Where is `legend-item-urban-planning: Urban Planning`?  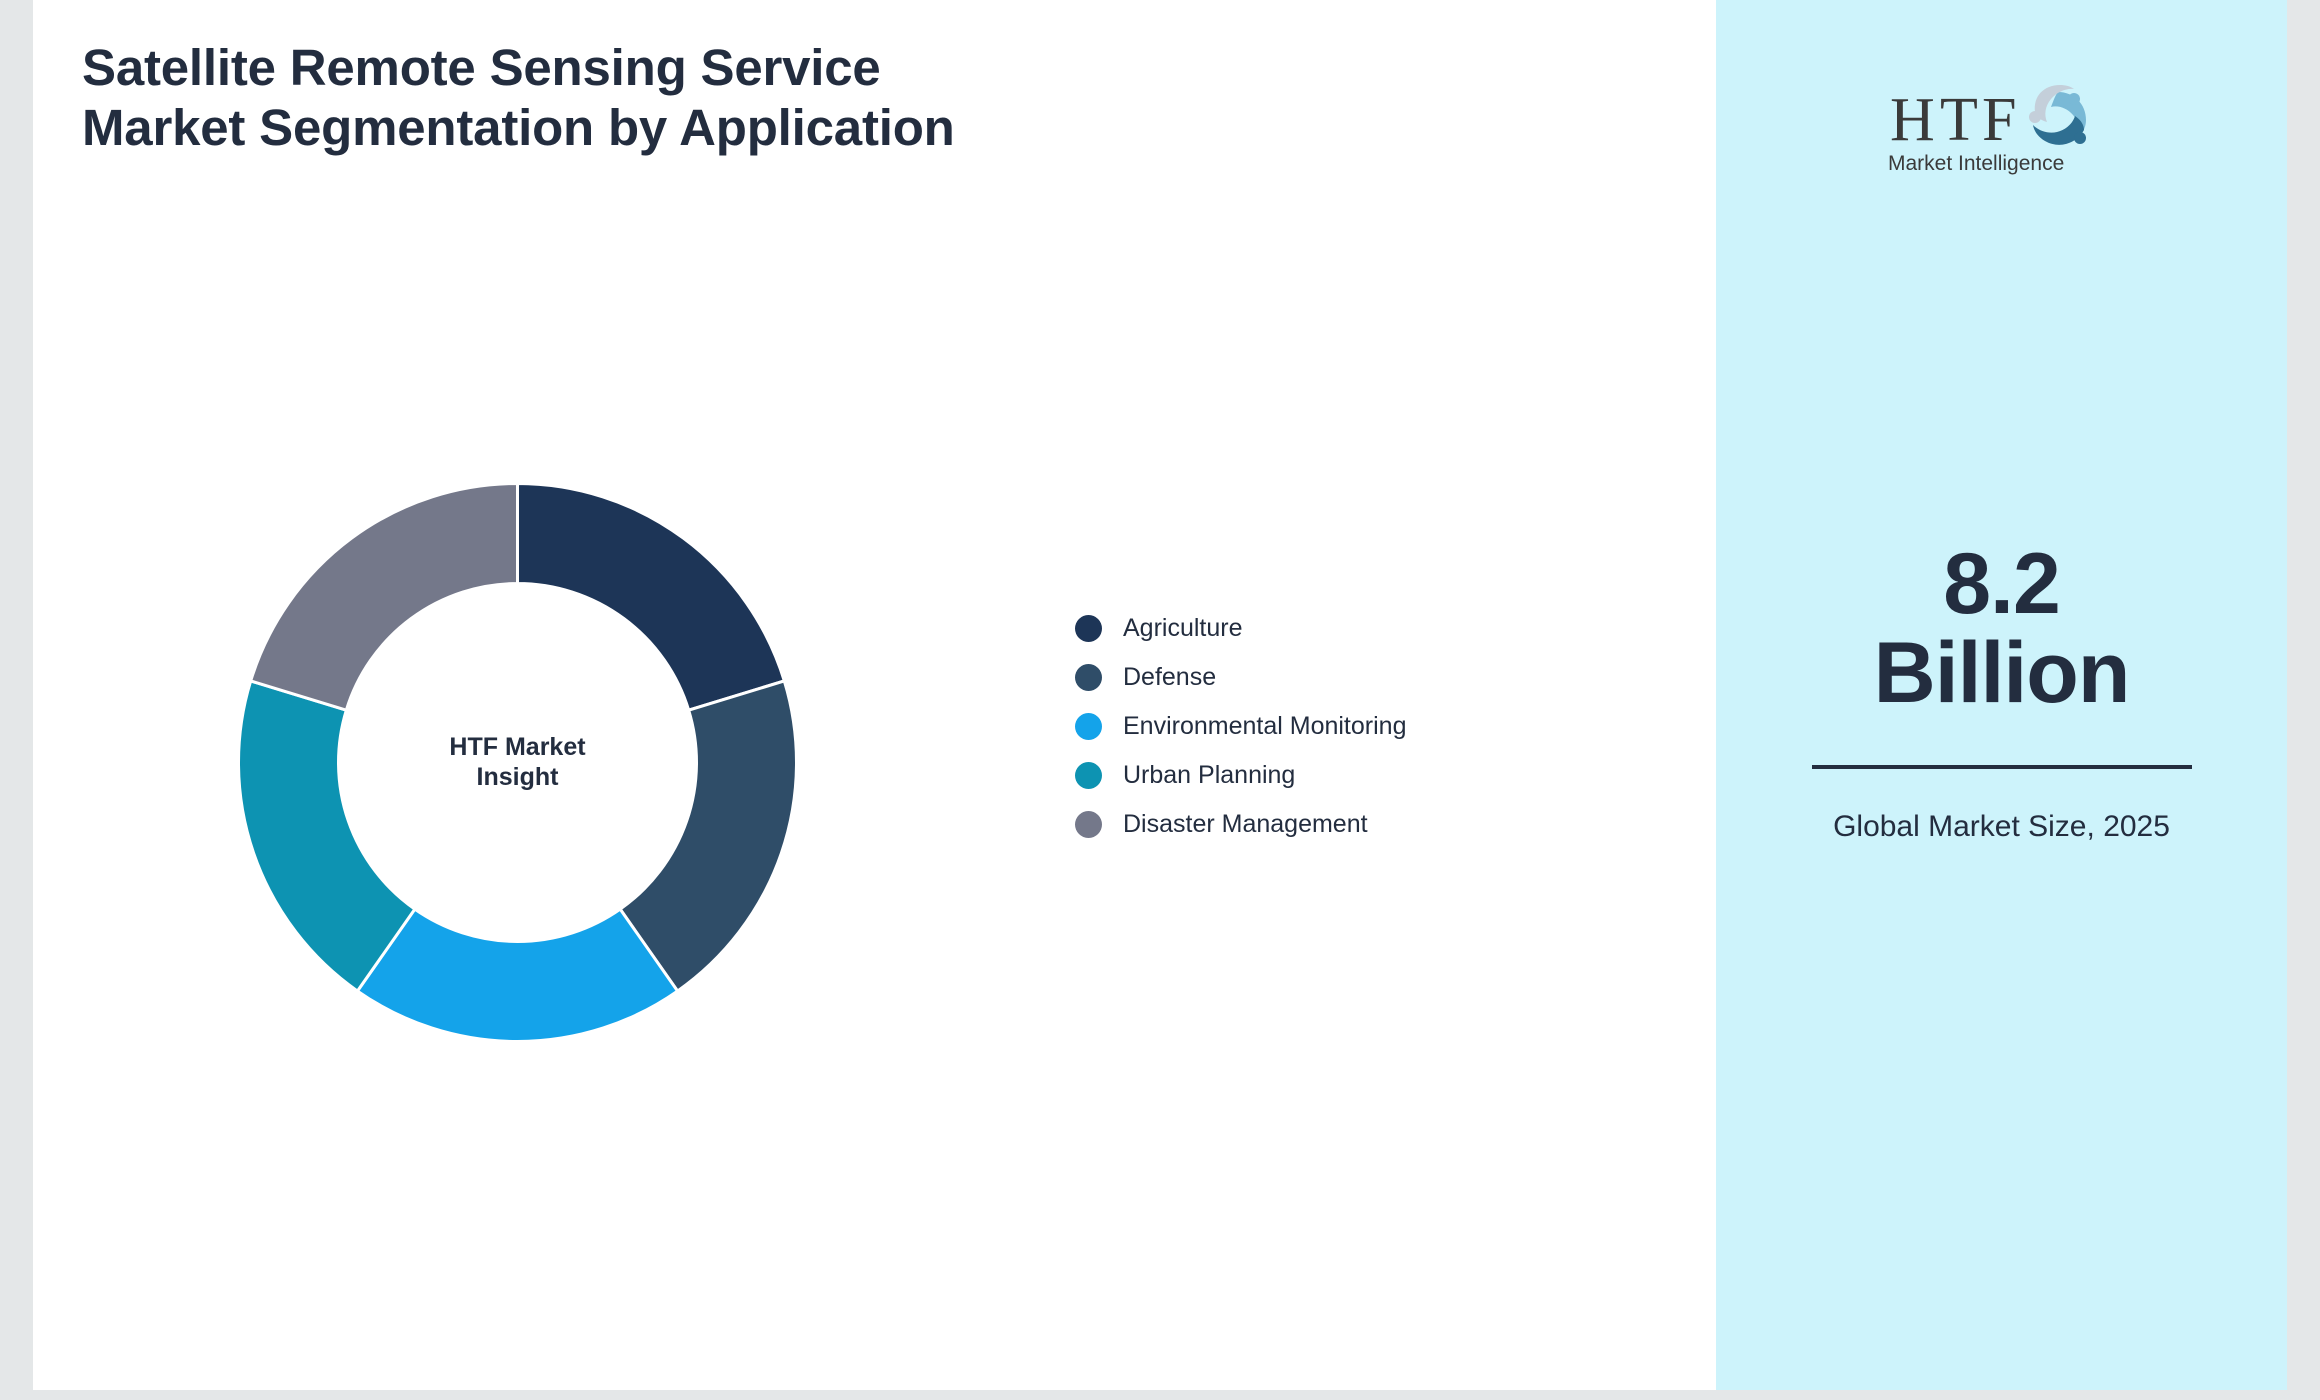
legend-item-urban-planning: Urban Planning is located at coordinates (1240, 775).